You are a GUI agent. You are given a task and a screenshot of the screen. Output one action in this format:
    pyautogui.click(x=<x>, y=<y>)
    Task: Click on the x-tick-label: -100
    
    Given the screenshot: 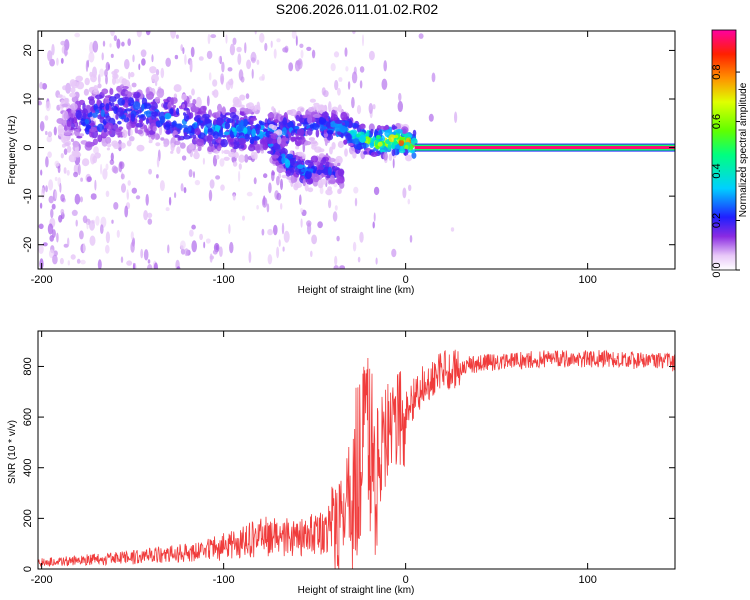 What is the action you would take?
    pyautogui.click(x=224, y=280)
    